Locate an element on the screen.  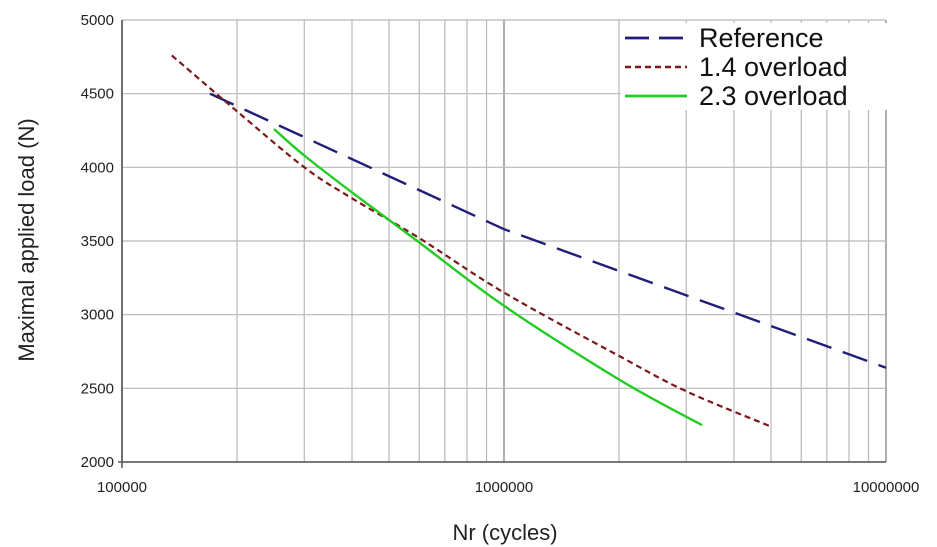
y-tick-label: 4500 is located at coordinates (97, 94).